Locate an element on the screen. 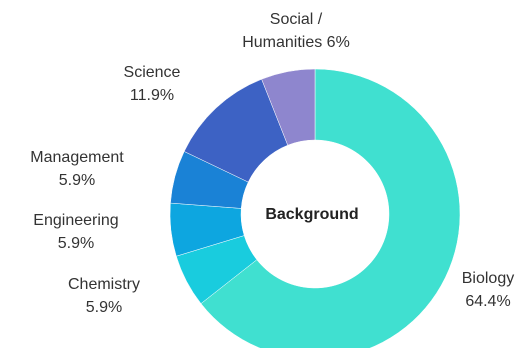  label-management: Management 5.9% is located at coordinates (77, 169).